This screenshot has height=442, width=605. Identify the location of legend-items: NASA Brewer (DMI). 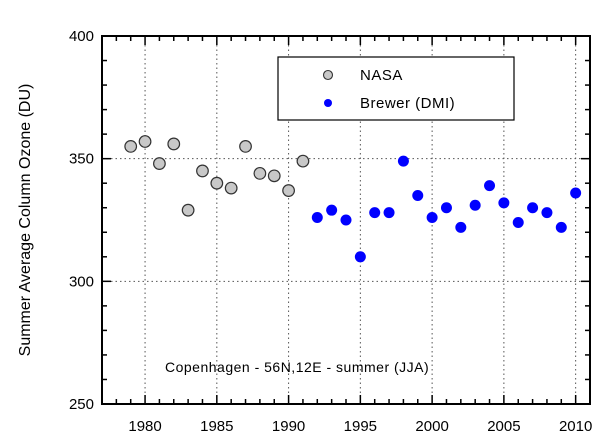
(388, 89).